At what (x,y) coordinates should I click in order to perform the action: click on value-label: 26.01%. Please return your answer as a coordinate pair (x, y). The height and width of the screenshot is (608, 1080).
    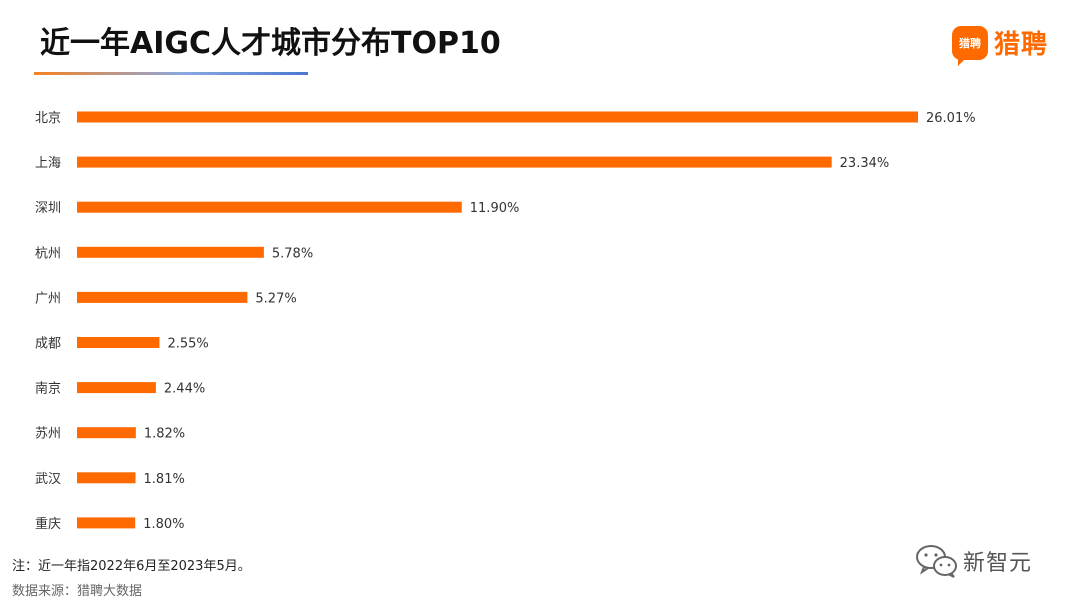
    Looking at the image, I should click on (951, 118).